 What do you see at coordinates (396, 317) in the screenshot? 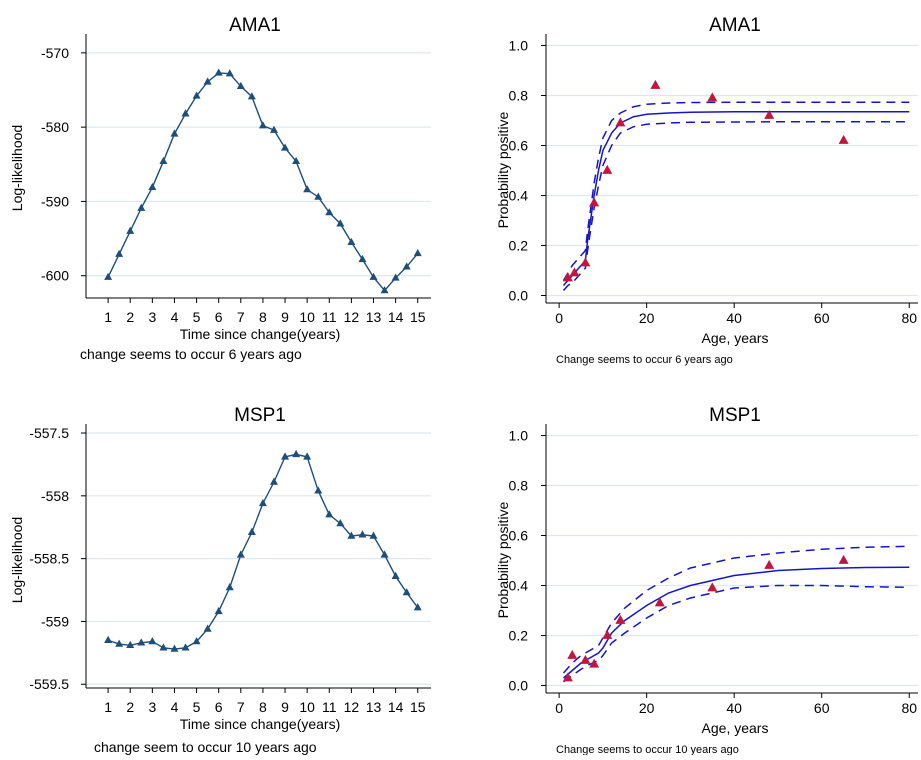
I see `x-tick-label: 14` at bounding box center [396, 317].